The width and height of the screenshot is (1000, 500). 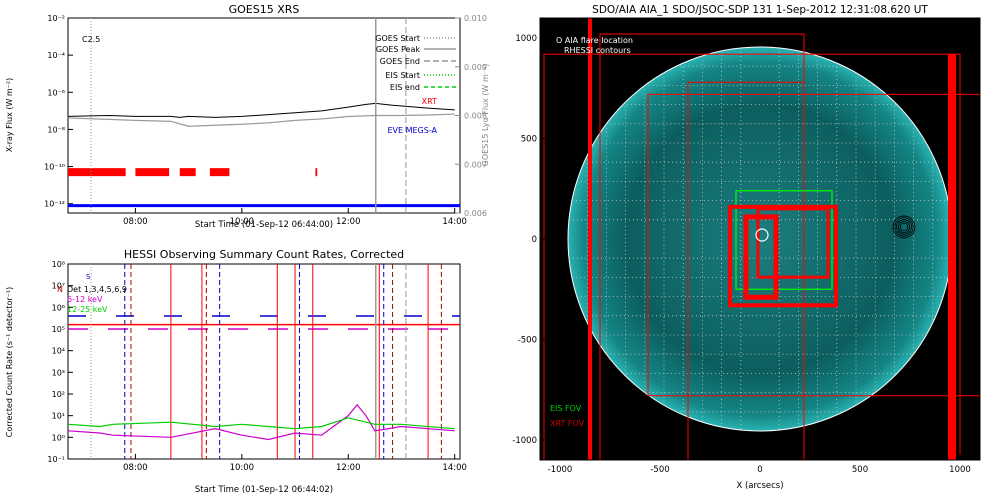 I want to click on goes-y2-ticks: 0.006 0.007 0.008 0.009 0.010, so click(x=471, y=116).